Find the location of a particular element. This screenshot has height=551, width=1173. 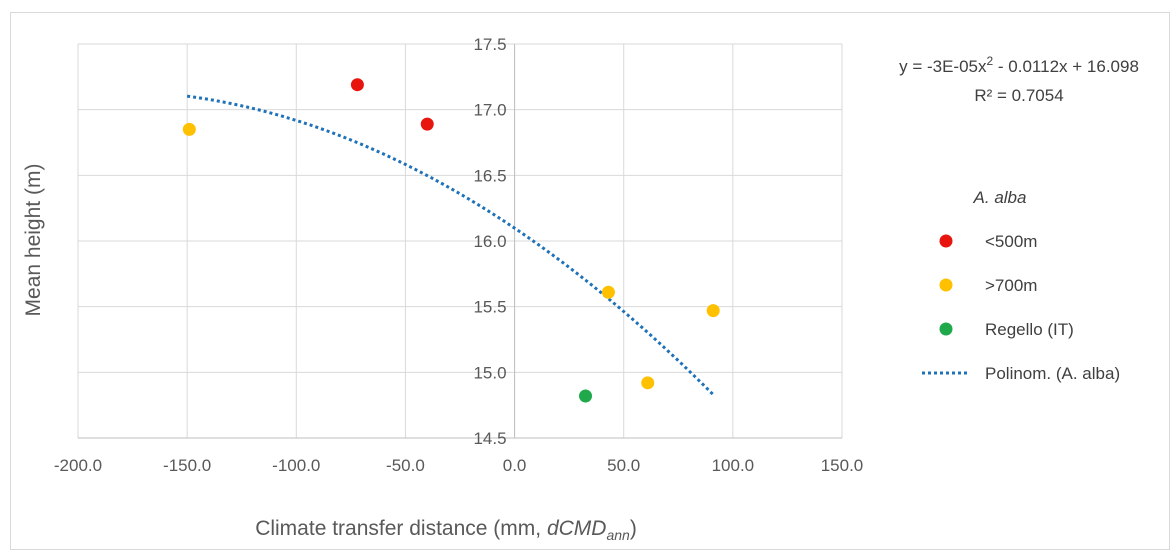

y-tick-label: 17.5 is located at coordinates (489, 44).